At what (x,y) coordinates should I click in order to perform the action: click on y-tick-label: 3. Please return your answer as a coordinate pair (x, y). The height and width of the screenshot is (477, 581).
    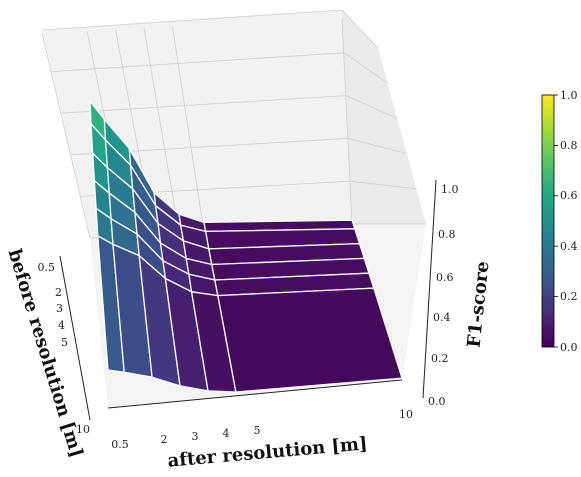
    Looking at the image, I should click on (59, 308).